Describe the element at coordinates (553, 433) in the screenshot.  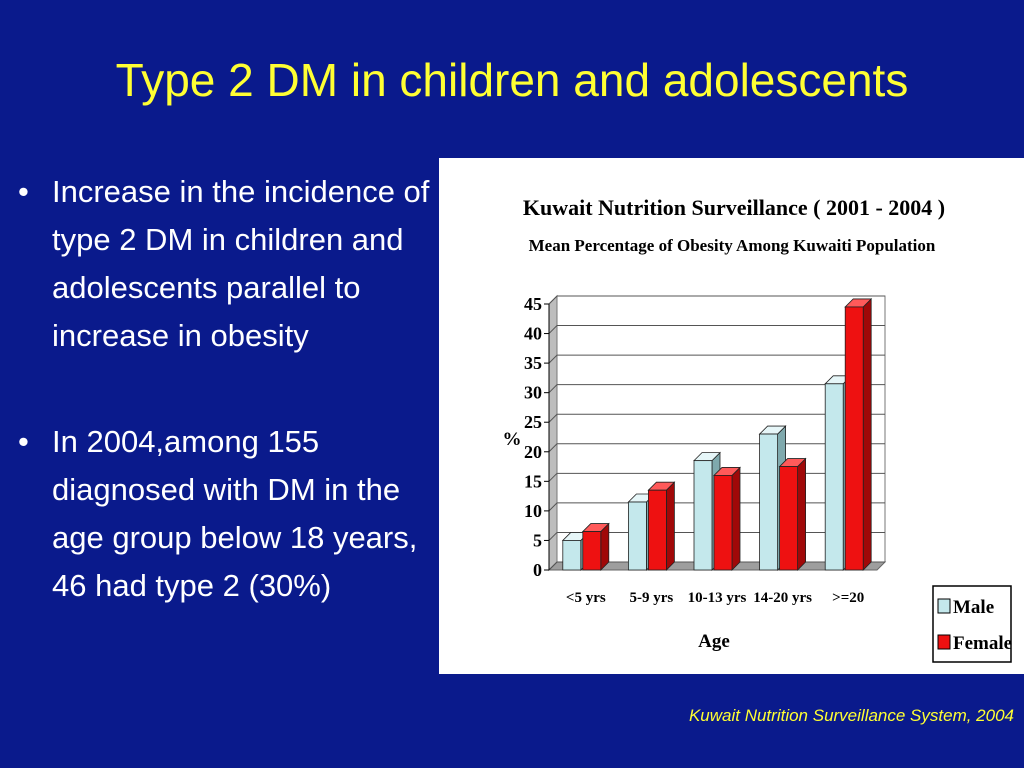
I see `side-wall` at that location.